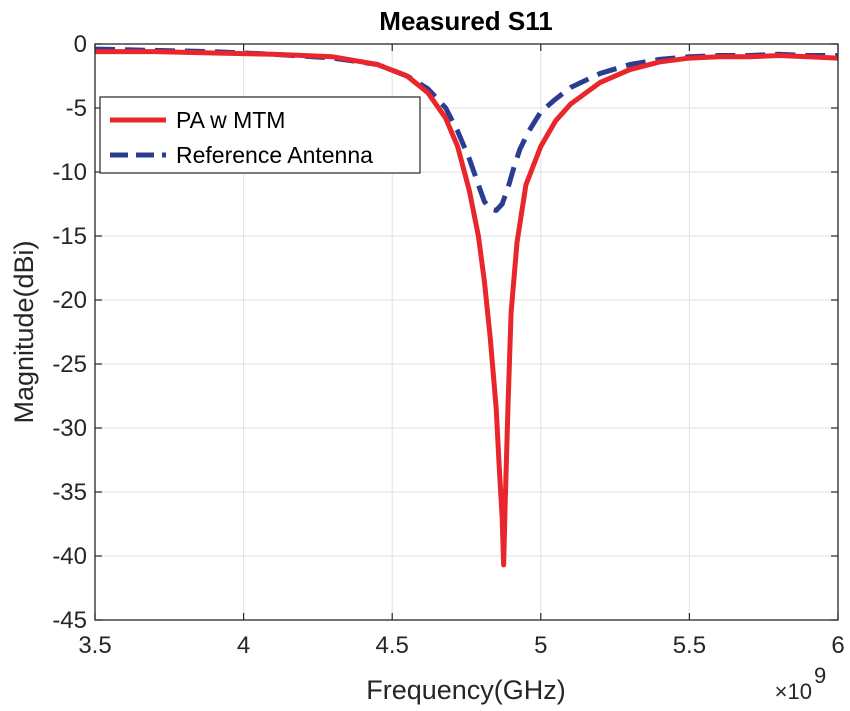  Describe the element at coordinates (69, 364) in the screenshot. I see `y-tick-label: -25` at that location.